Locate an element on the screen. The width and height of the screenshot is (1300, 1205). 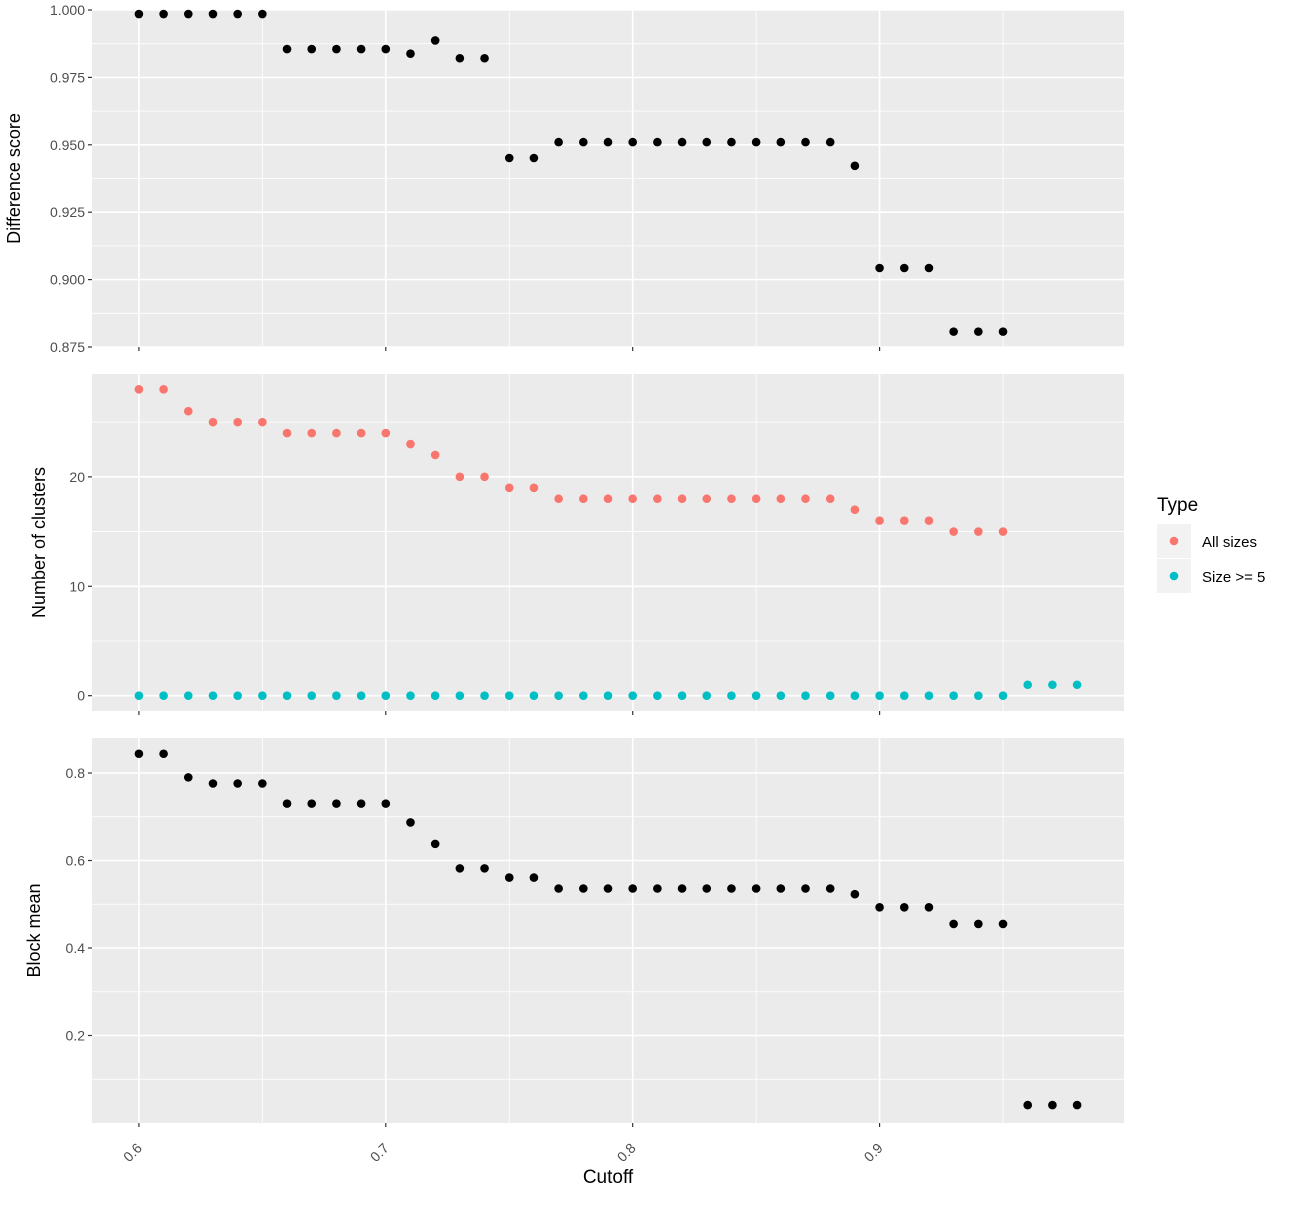
legend: Type All sizes Size >= 5 is located at coordinates (1211, 544).